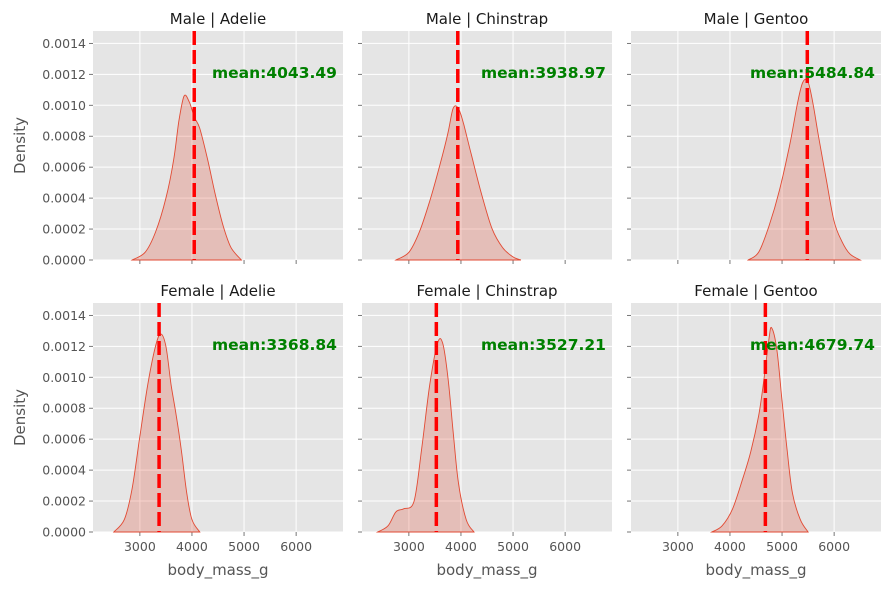 This screenshot has width=894, height=589. Describe the element at coordinates (274, 73) in the screenshot. I see `mean-label: mean:4043.49` at that location.